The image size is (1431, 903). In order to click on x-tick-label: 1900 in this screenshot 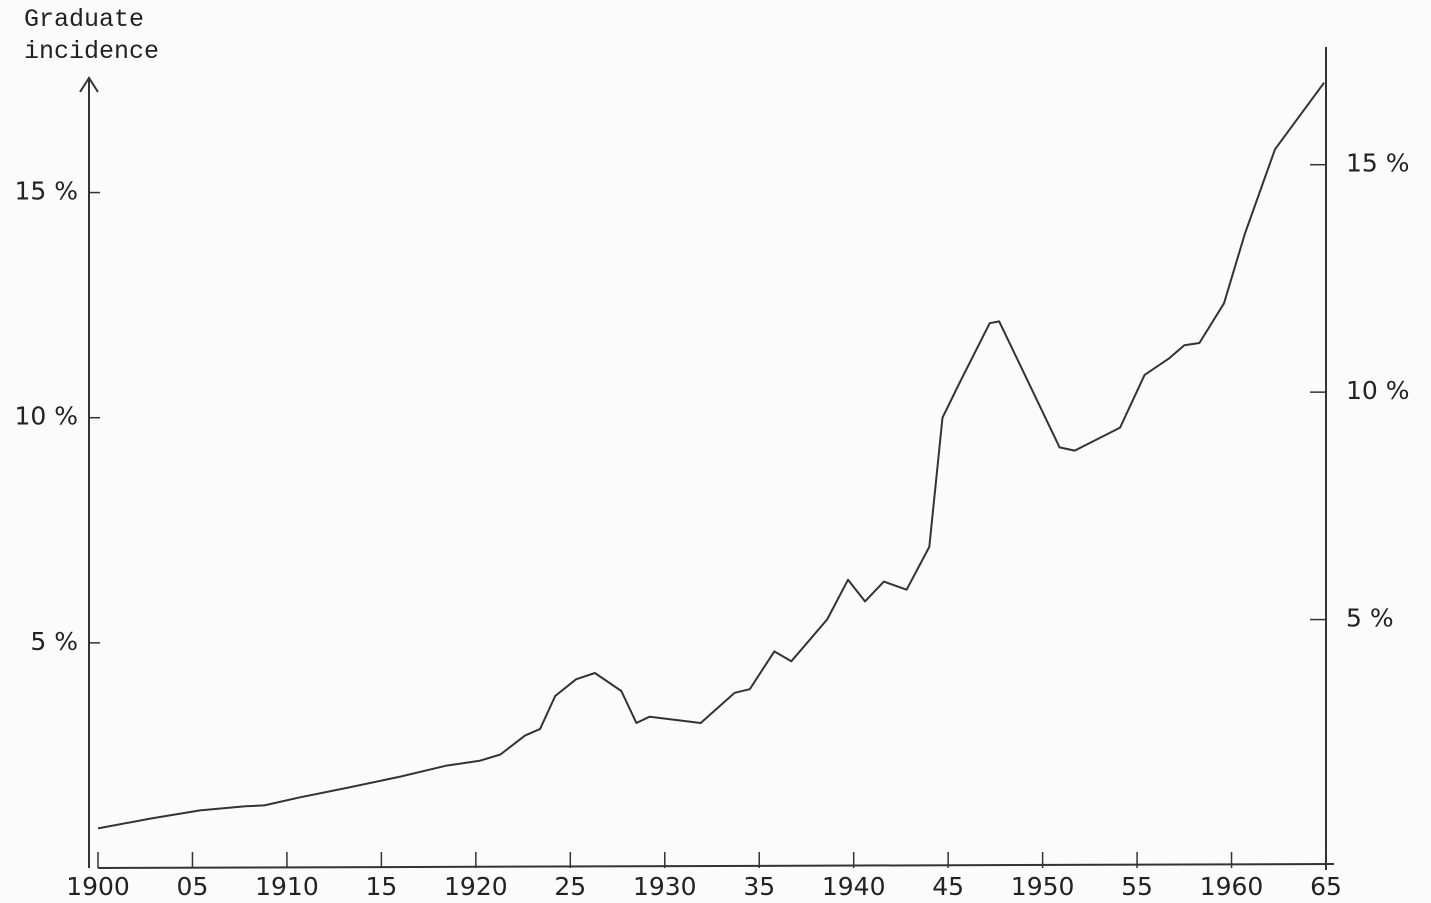, I will do `click(98, 886)`.